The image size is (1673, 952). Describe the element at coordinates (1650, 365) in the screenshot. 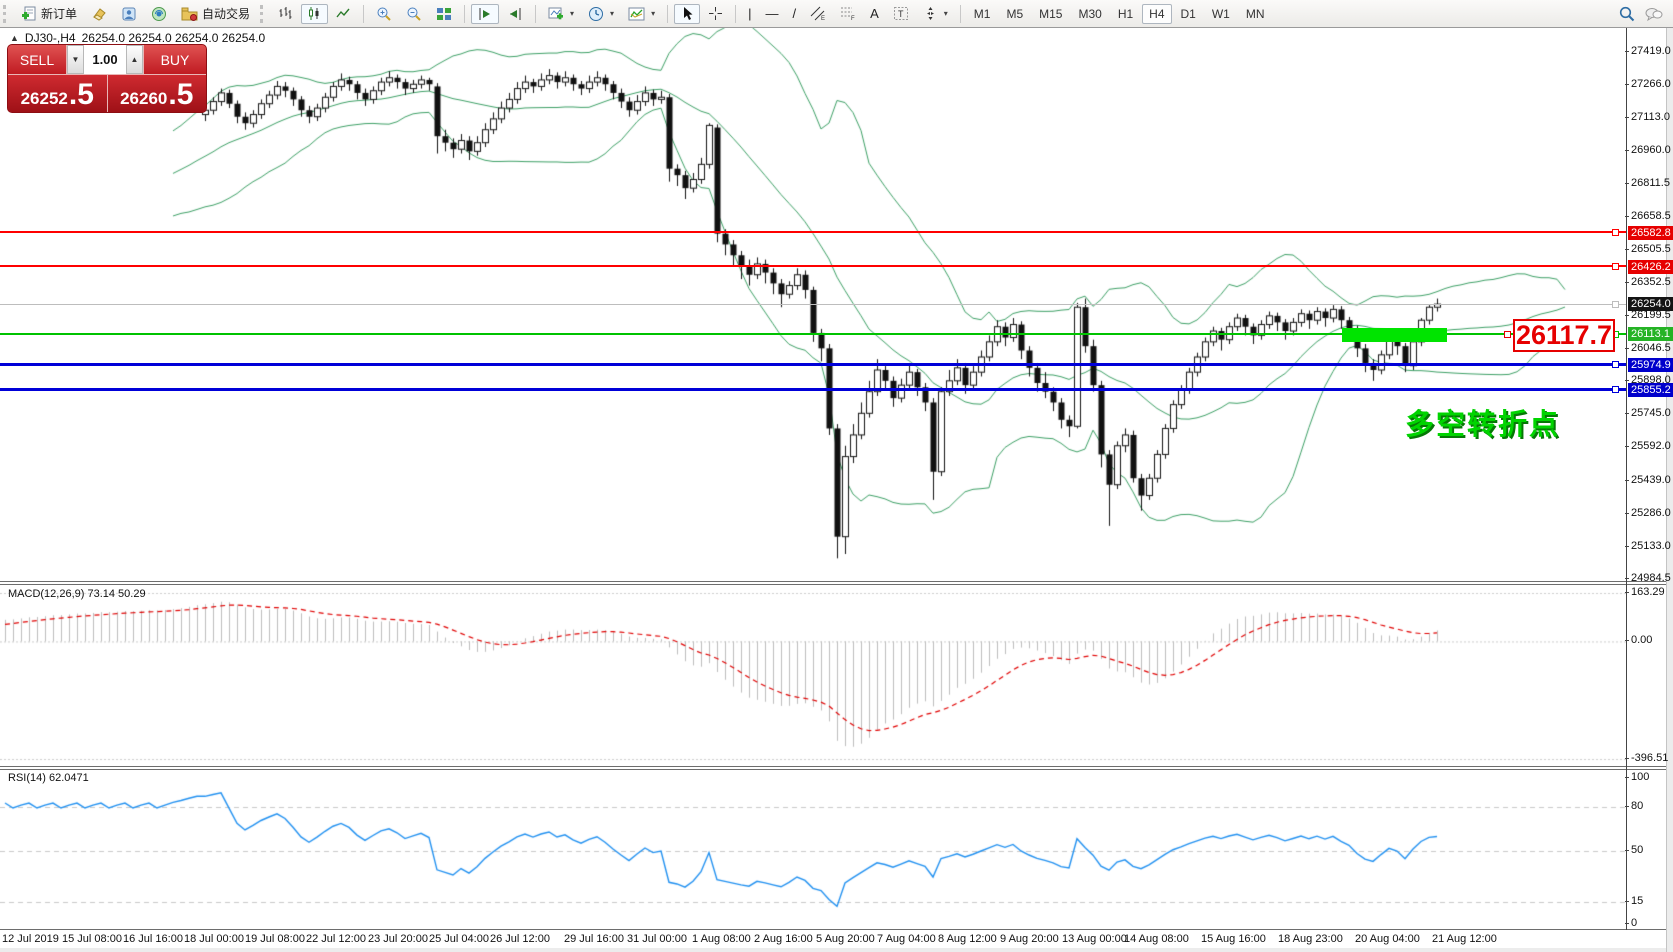

I see `price-badge: 25974.9` at that location.